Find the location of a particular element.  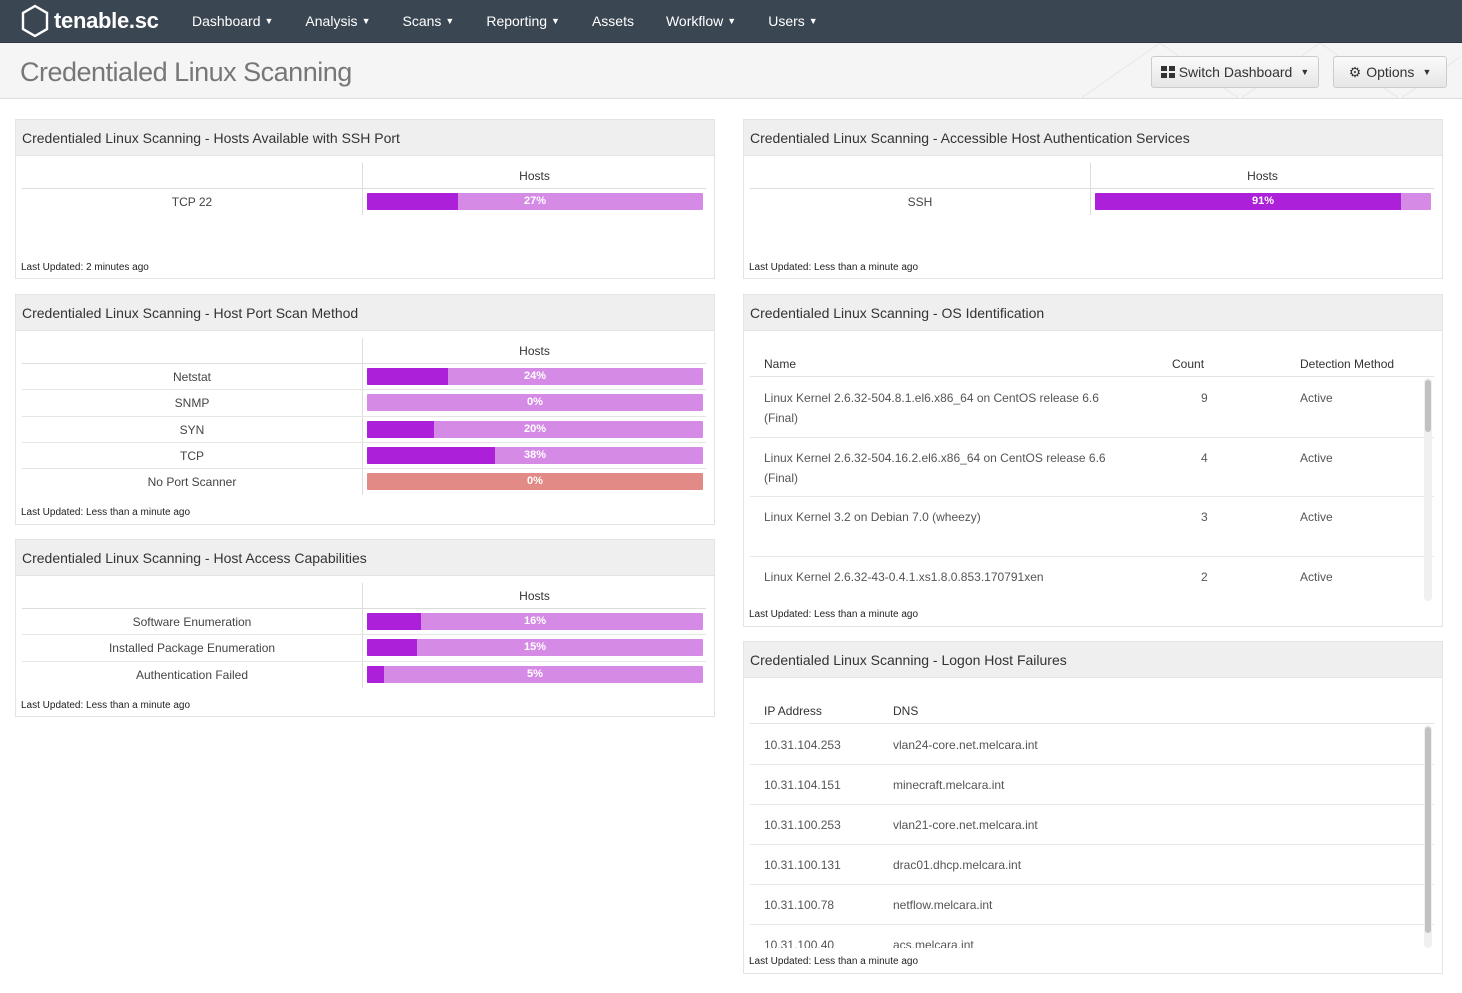

switch-dashboard-button: Switch Dashboard ▼ is located at coordinates (1235, 72).